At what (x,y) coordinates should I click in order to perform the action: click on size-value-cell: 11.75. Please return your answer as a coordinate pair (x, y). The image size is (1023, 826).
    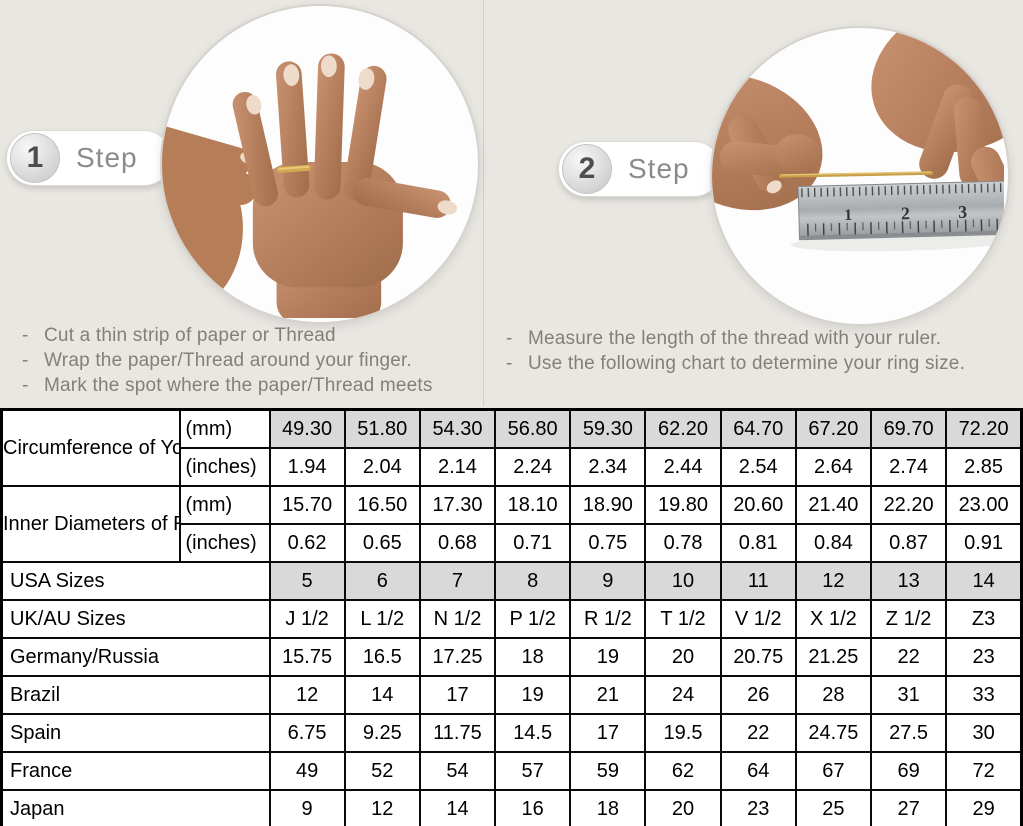
    Looking at the image, I should click on (457, 733).